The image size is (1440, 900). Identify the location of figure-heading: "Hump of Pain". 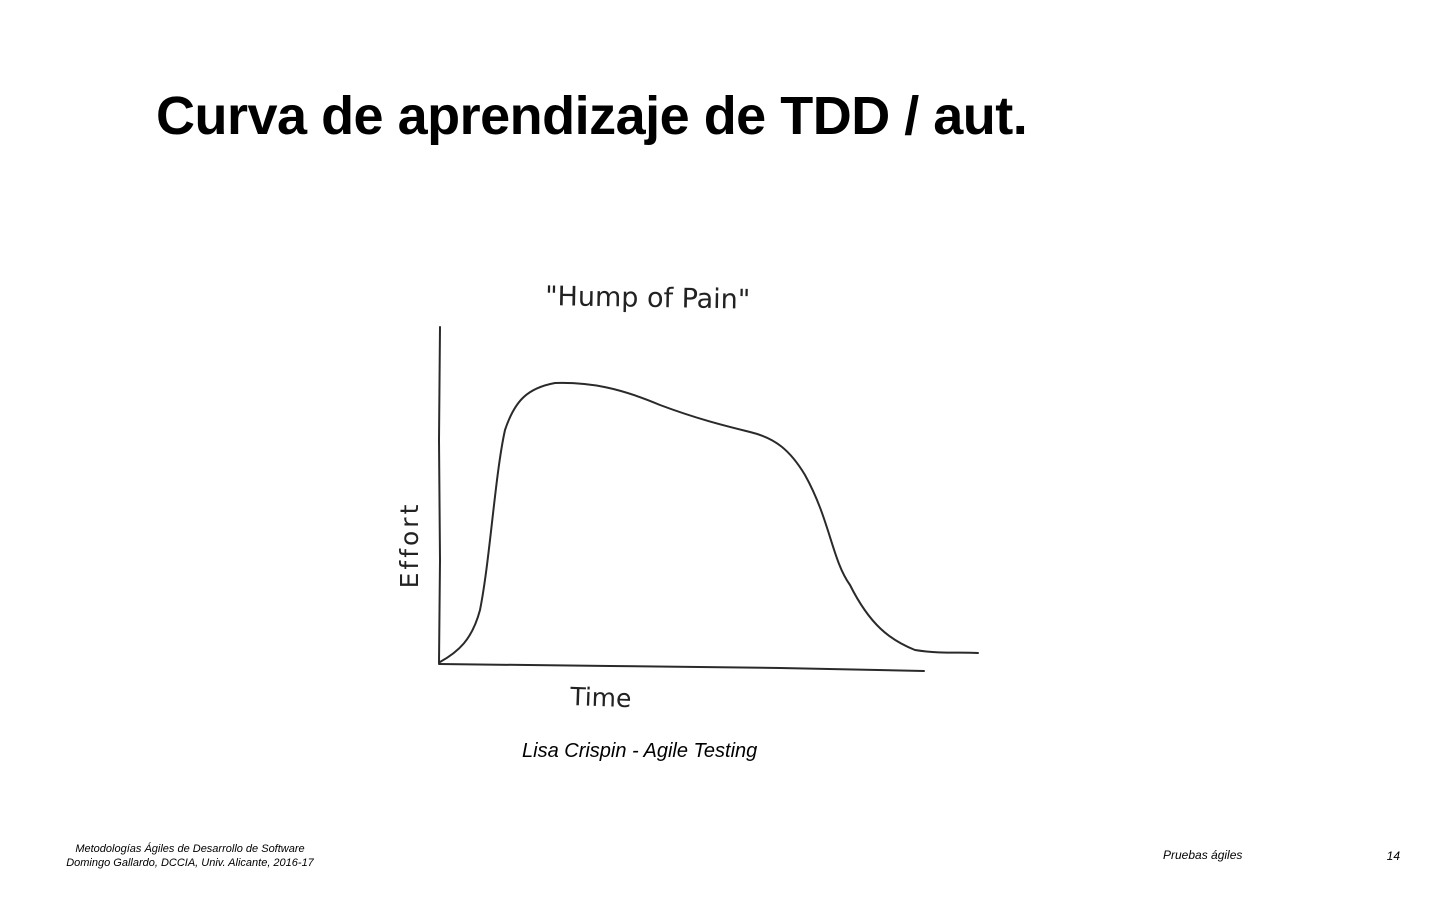
(648, 298).